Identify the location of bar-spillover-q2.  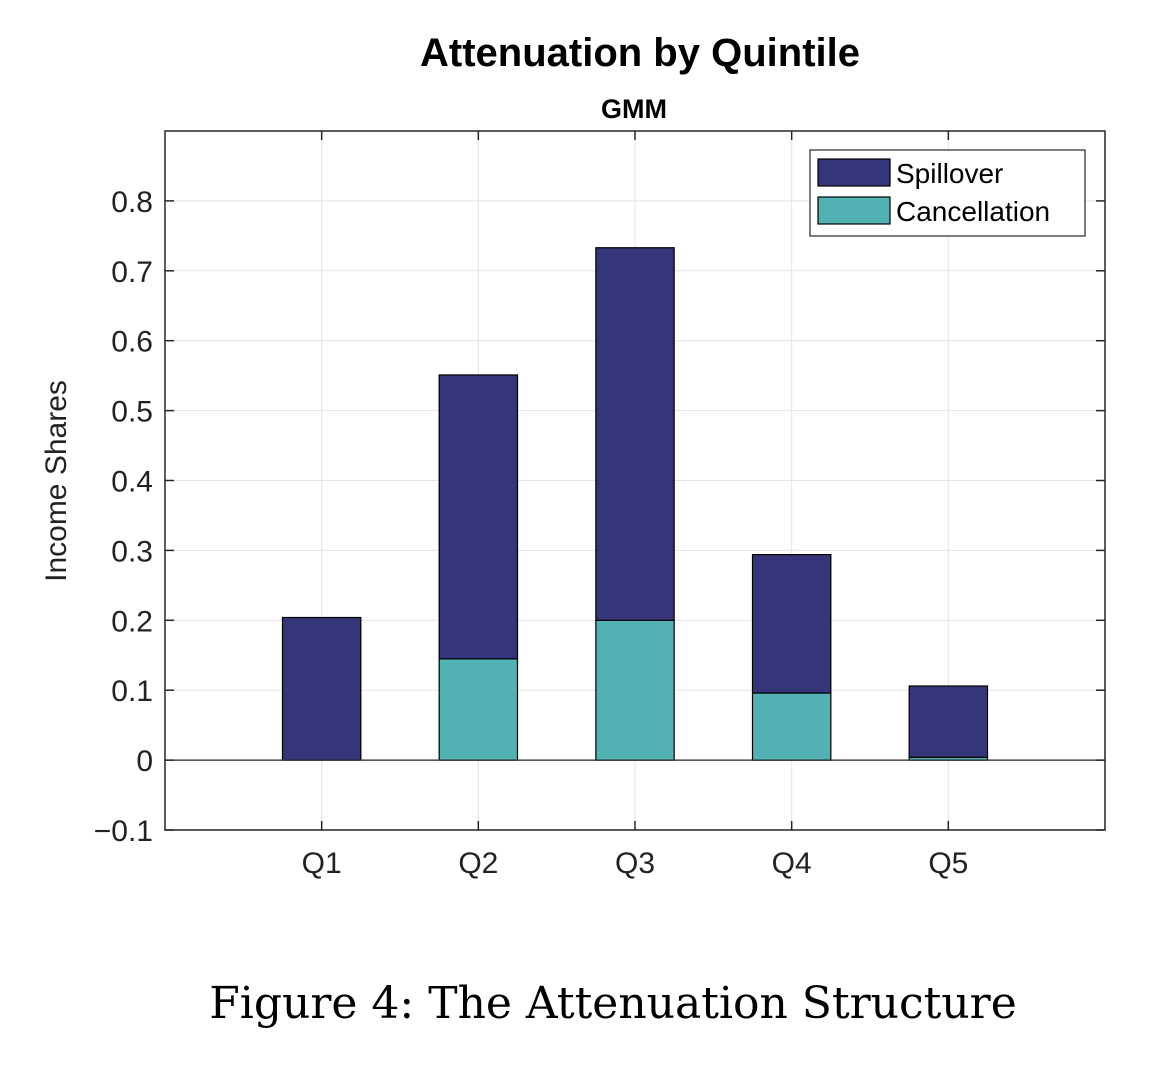
(478, 517).